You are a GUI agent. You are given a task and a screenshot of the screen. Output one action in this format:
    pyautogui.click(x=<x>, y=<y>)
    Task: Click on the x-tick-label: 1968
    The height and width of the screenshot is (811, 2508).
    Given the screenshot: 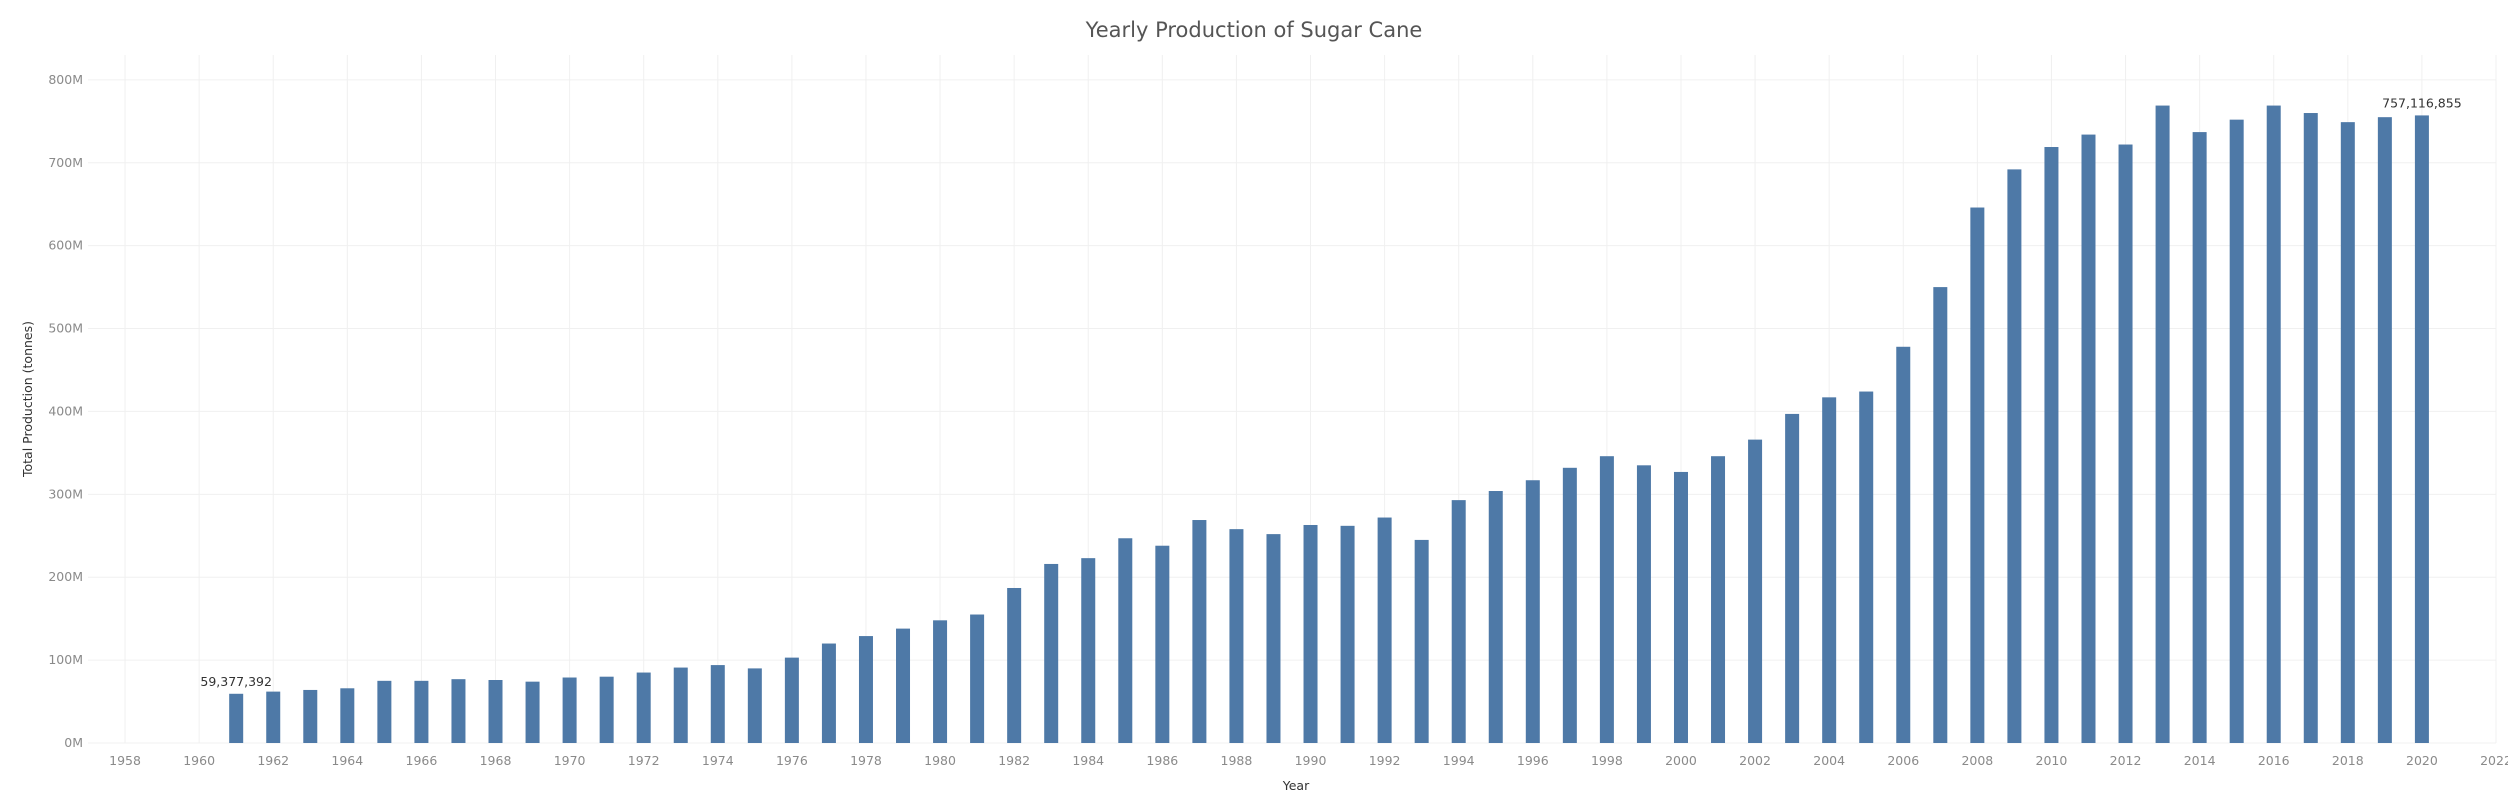 What is the action you would take?
    pyautogui.click(x=496, y=760)
    